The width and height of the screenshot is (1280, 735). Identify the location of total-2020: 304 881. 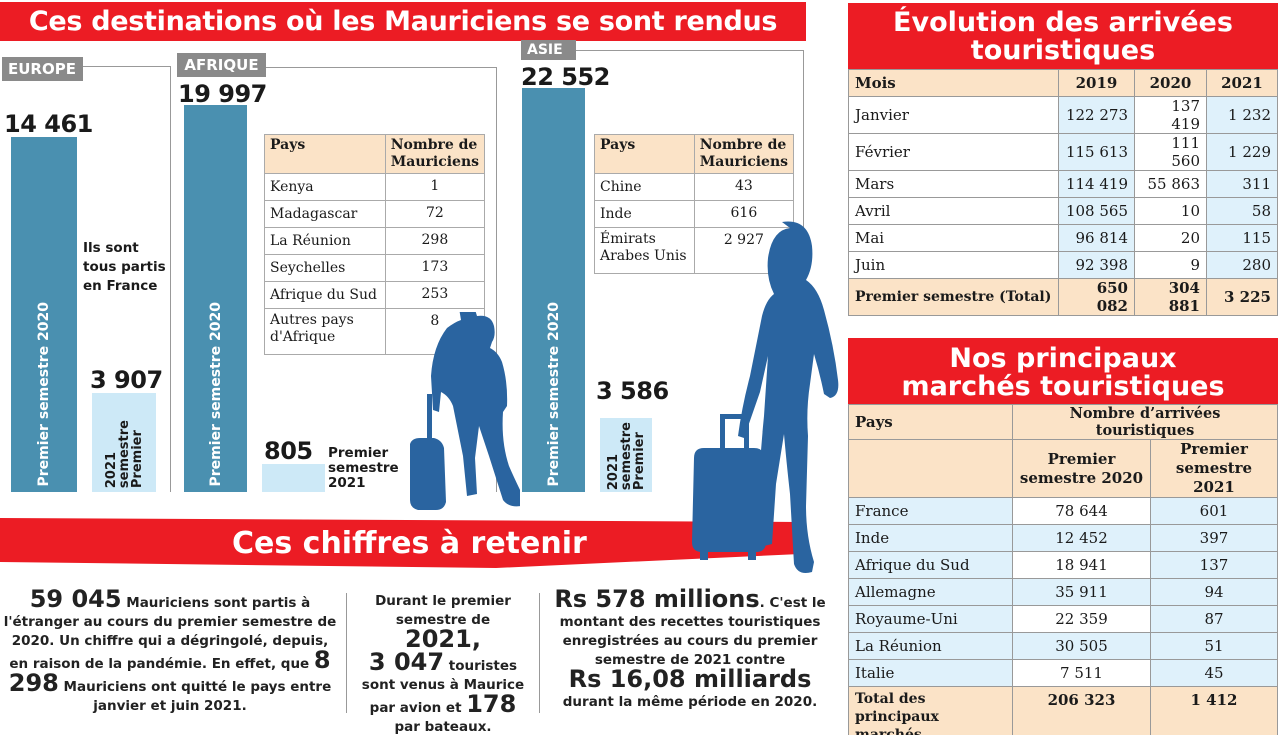
(1170, 297).